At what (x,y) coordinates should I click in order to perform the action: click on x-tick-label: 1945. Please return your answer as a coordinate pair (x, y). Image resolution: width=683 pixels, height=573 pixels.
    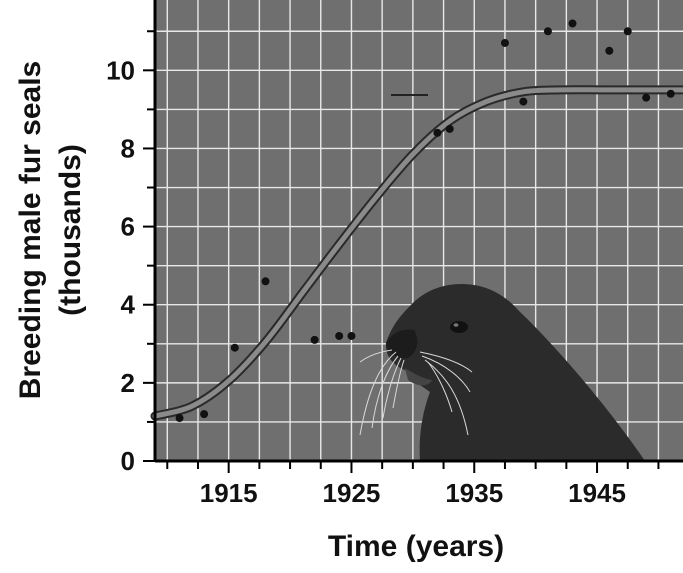
    Looking at the image, I should click on (597, 493).